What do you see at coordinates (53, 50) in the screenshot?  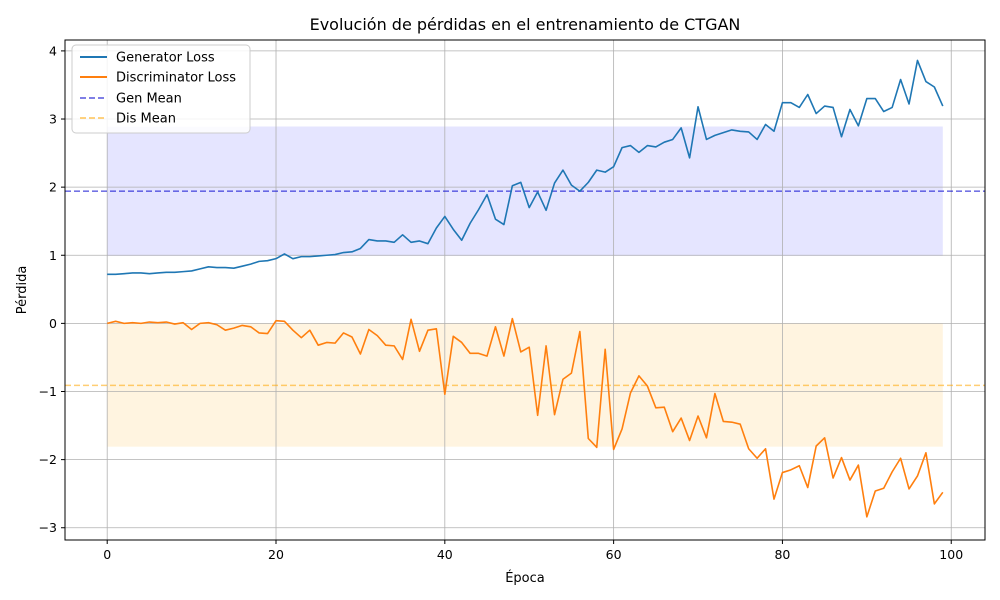 I see `y-tick-label-4: 4` at bounding box center [53, 50].